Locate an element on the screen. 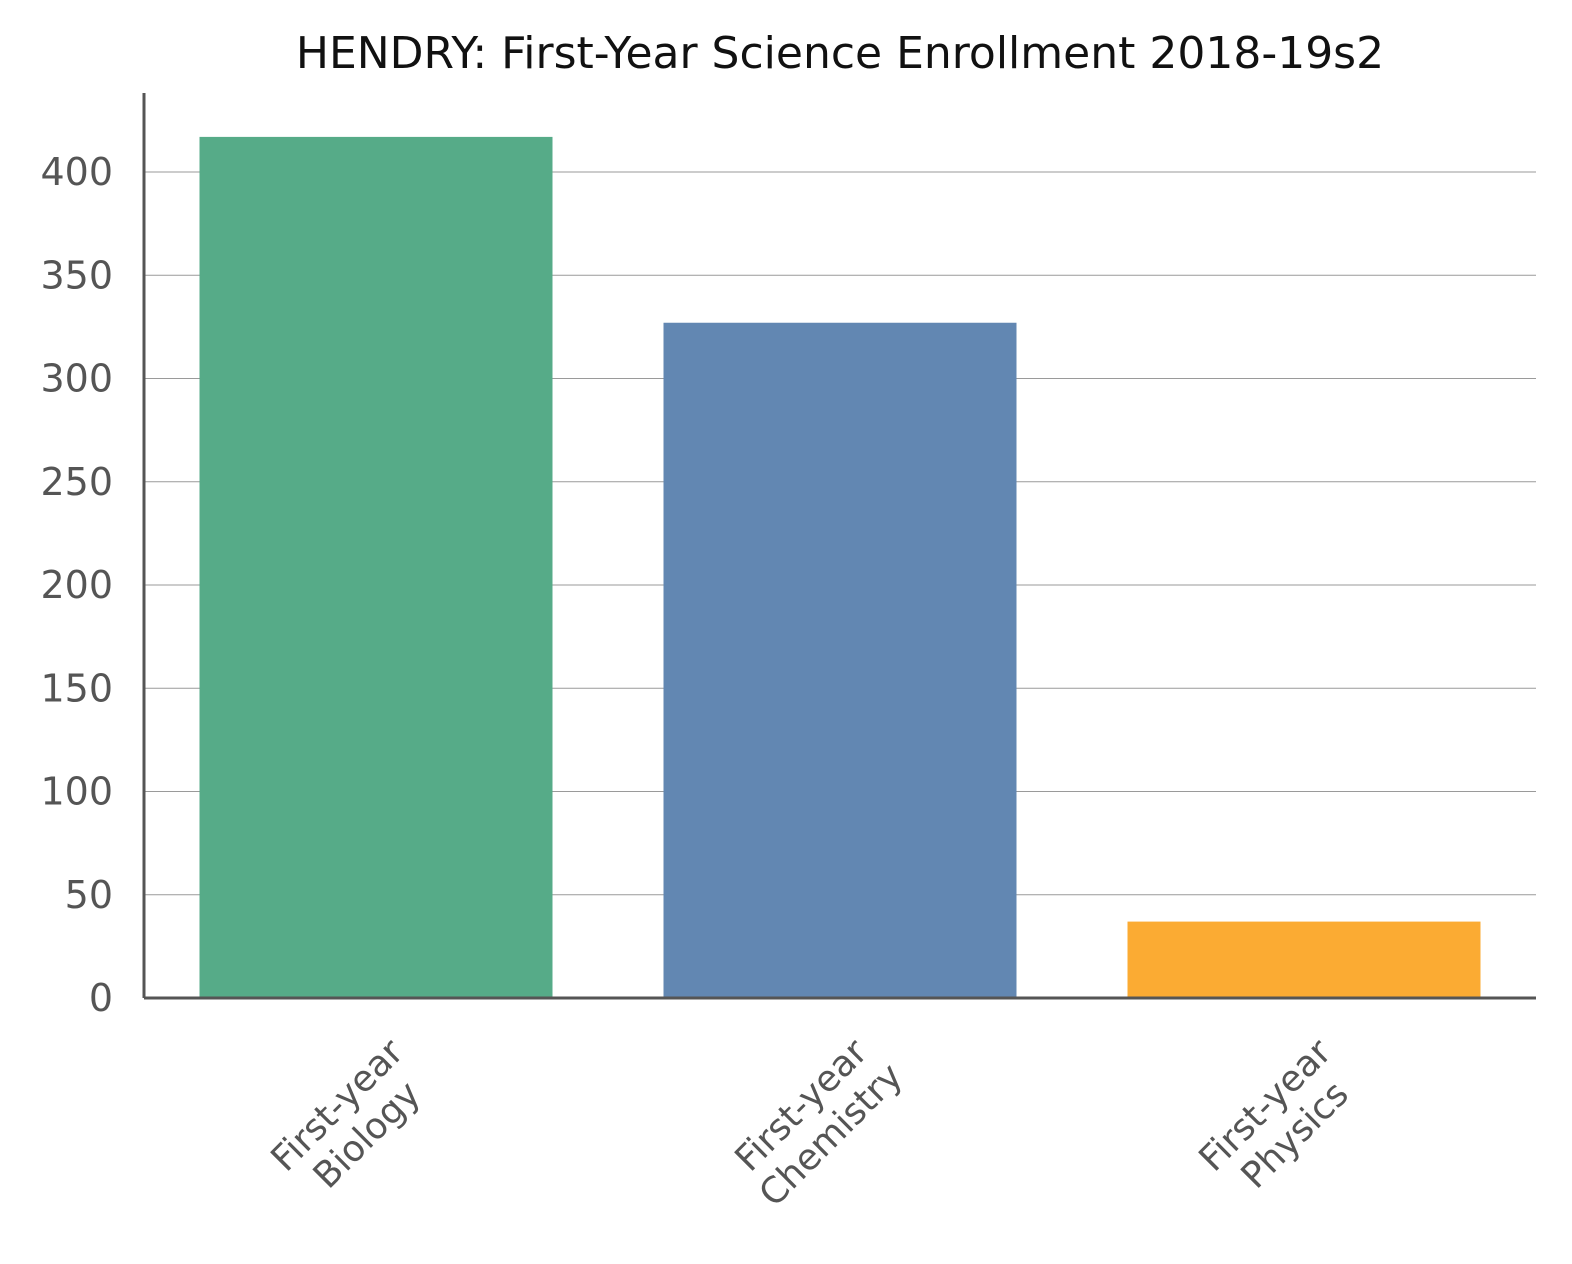  y-tick-label: 100 is located at coordinates (76, 792).